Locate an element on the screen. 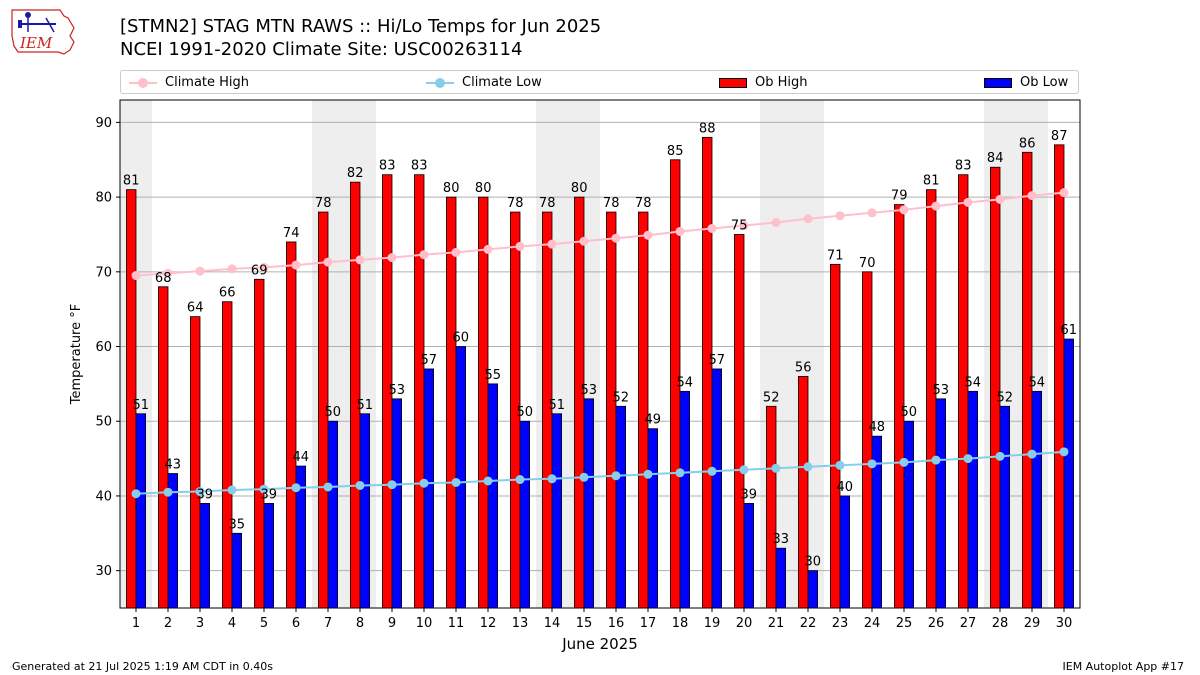 Image resolution: width=1200 pixels, height=675 pixels. label-ob-high-day-19: 88 is located at coordinates (707, 128).